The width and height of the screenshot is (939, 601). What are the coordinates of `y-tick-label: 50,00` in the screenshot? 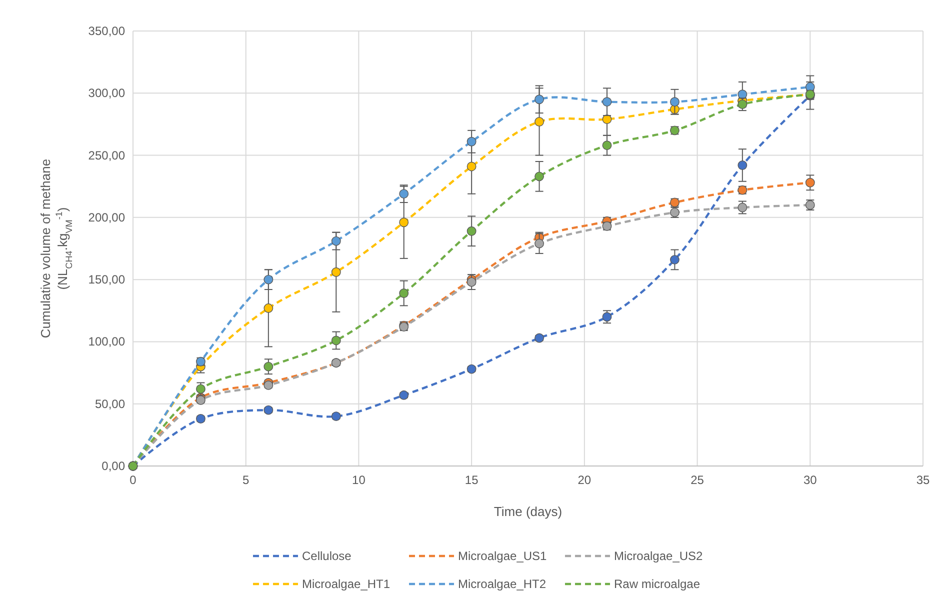 It's located at (110, 403).